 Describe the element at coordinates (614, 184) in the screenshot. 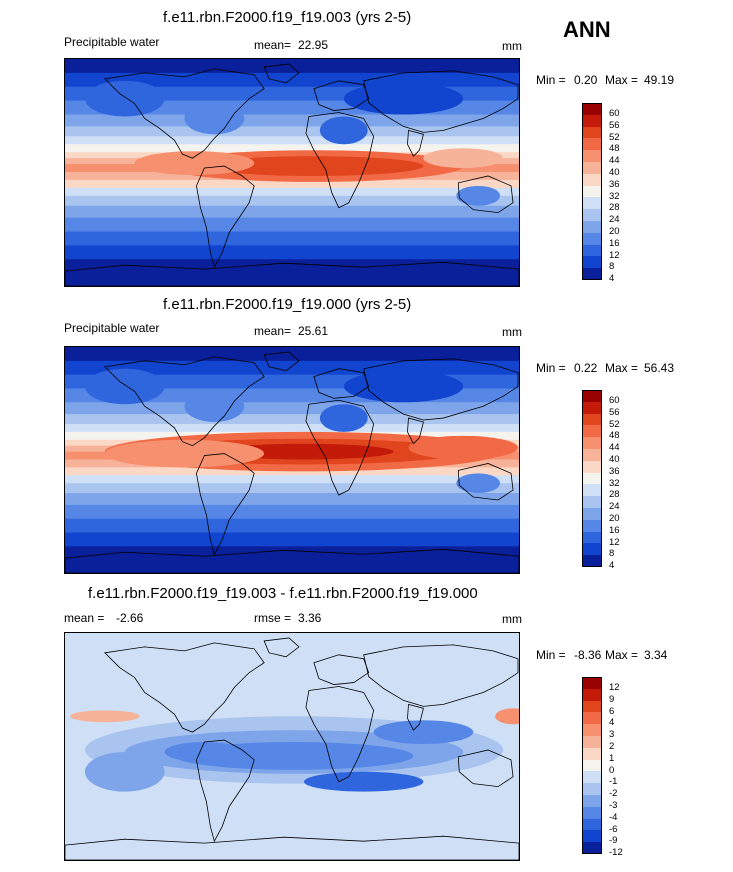

I see `colorbar-label: 36` at that location.